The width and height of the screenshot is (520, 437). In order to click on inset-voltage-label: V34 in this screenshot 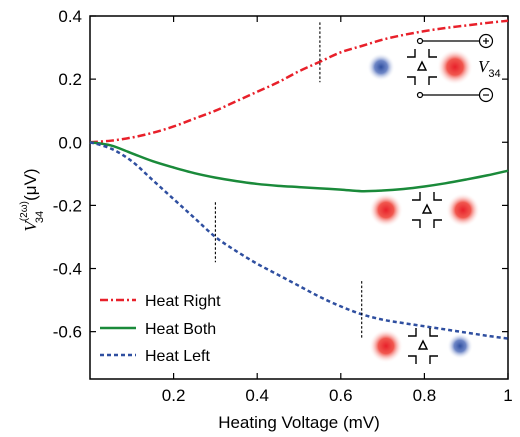, I will do `click(489, 68)`.